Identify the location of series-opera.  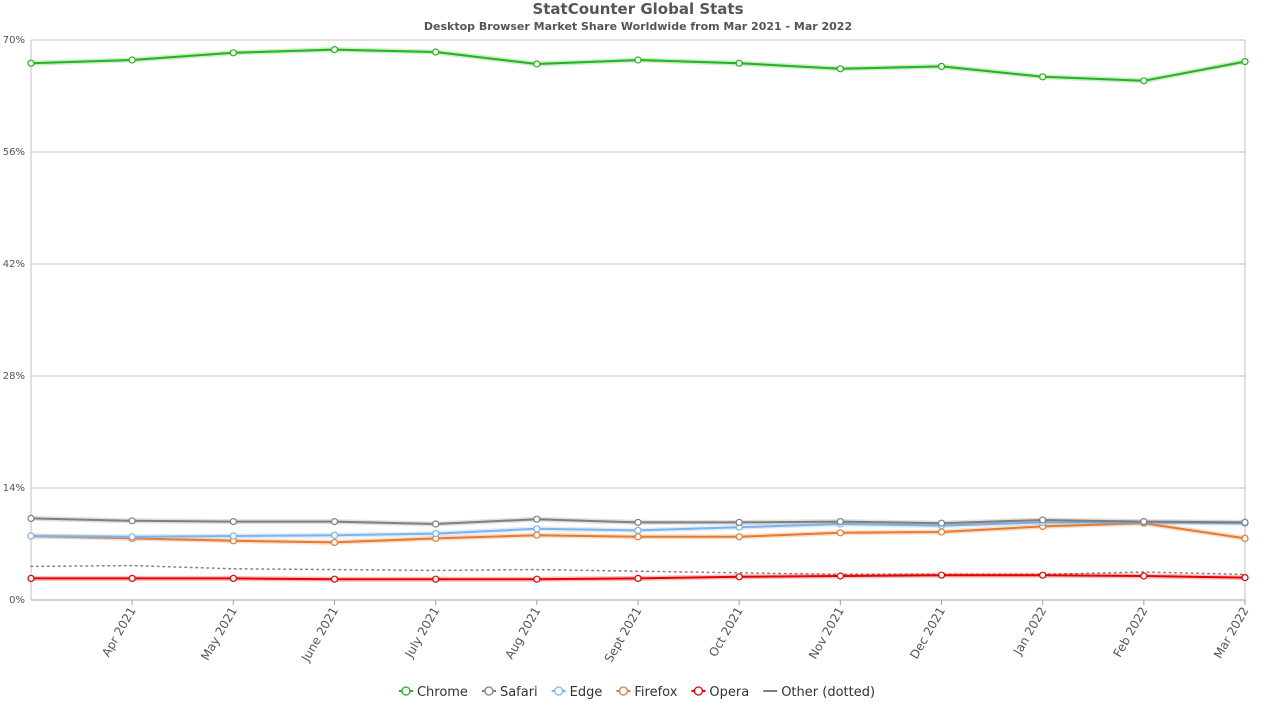
(638, 577).